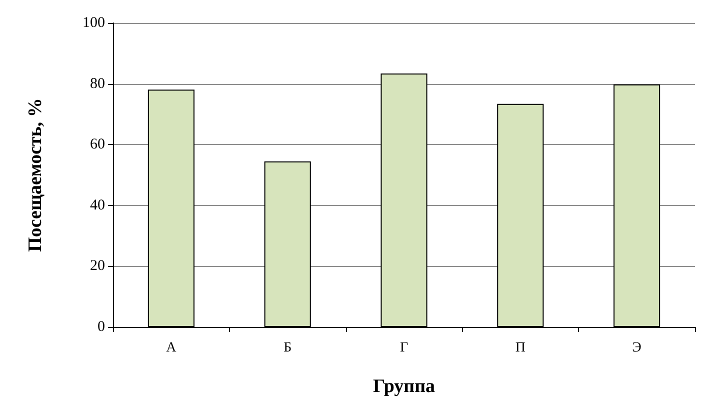 Image resolution: width=723 pixels, height=418 pixels. I want to click on y-tick-label: 60, so click(97, 144).